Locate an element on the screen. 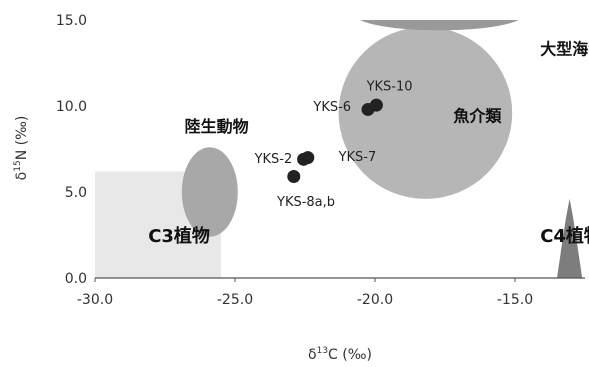 This screenshot has height=367, width=589. point-label-yks-2: YKS-2 is located at coordinates (273, 159).